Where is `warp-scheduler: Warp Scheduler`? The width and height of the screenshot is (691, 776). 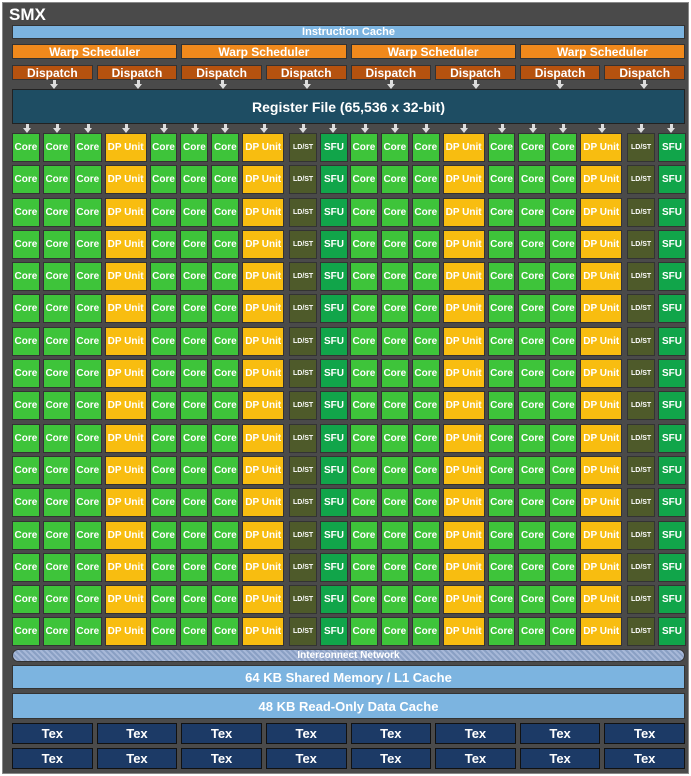
warp-scheduler: Warp Scheduler is located at coordinates (264, 51).